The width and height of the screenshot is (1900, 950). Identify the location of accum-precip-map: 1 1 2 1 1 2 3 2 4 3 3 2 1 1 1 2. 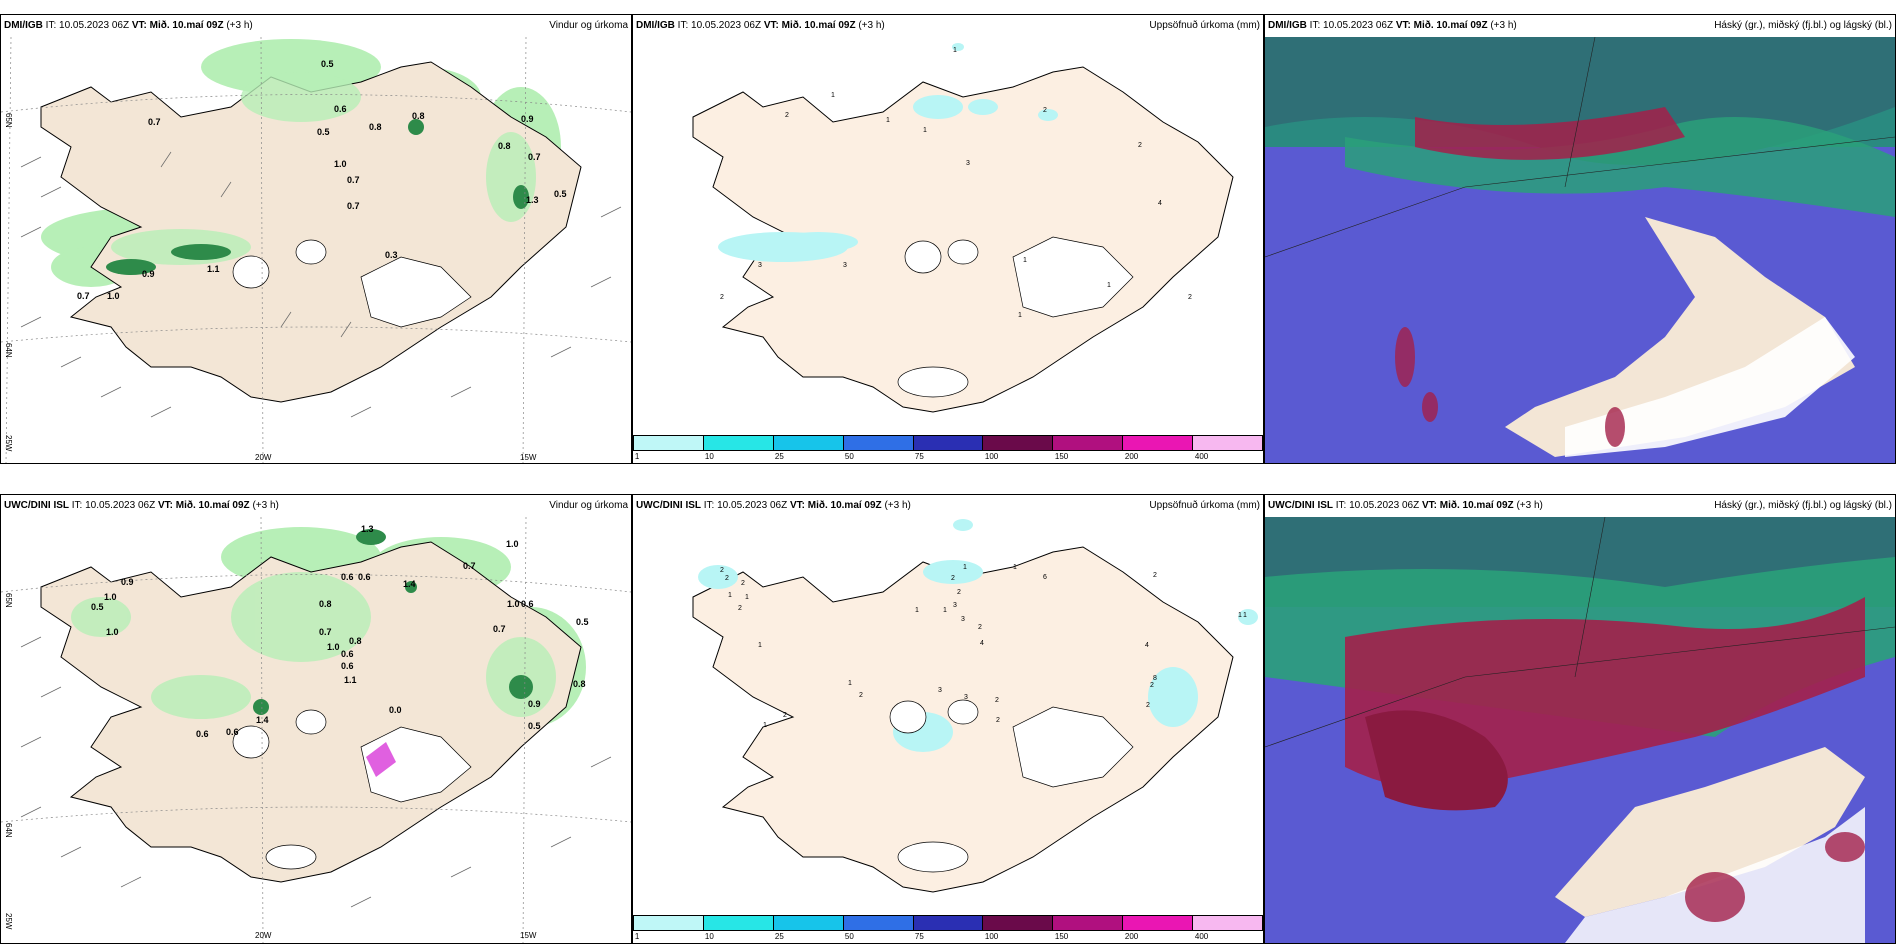
(948, 235).